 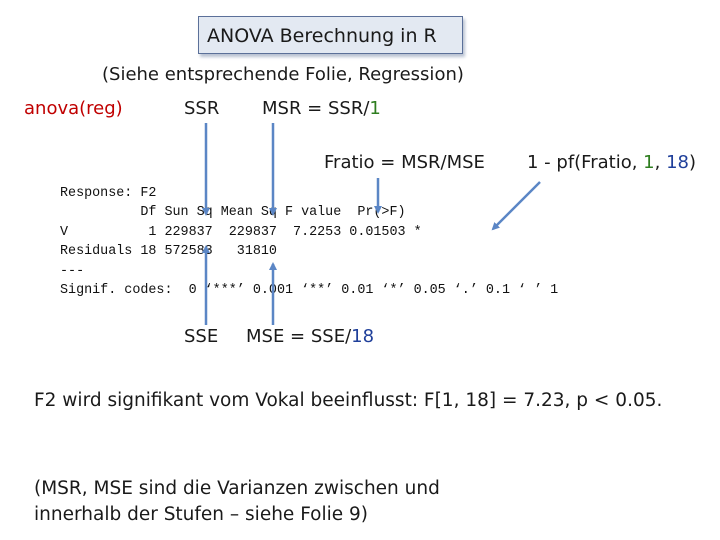 I want to click on fratio-formula: Fratio = MSR/MSE, so click(x=404, y=162).